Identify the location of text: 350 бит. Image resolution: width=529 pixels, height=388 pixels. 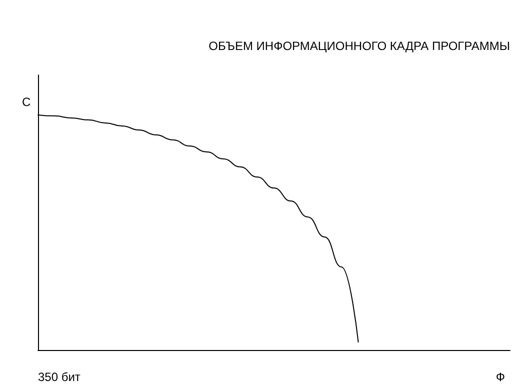
(59, 377).